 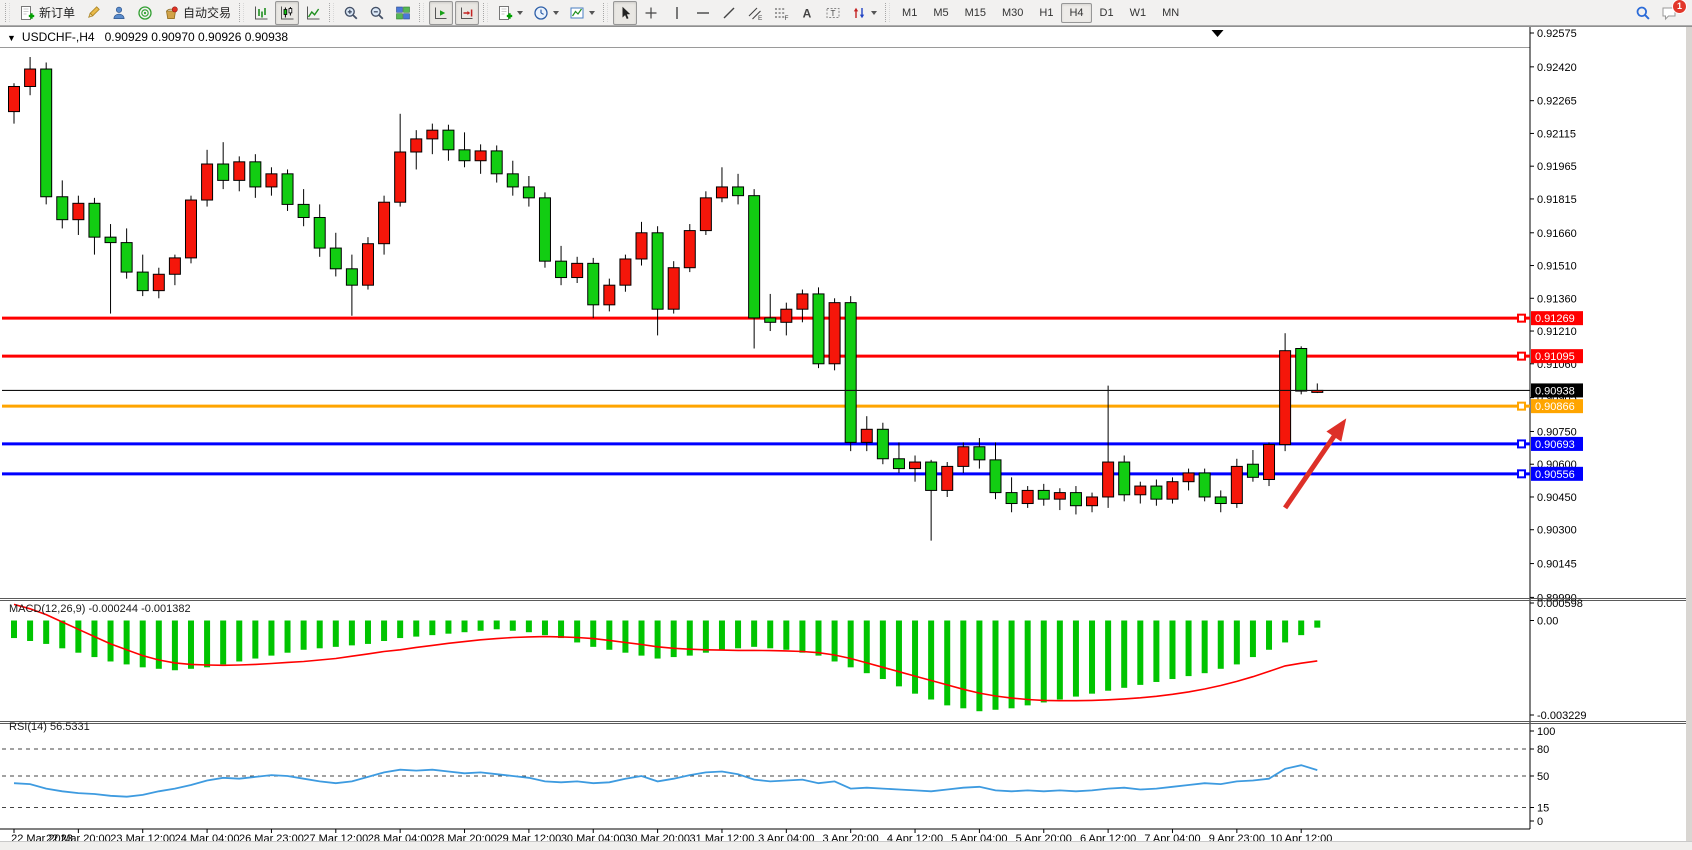 I want to click on rsi-tick-label: 15, so click(x=1543, y=809).